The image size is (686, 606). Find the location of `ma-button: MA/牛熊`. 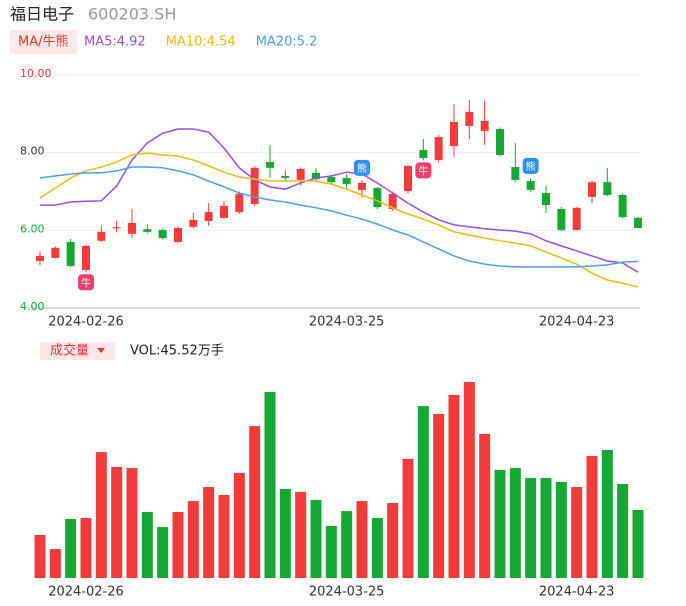

ma-button: MA/牛熊 is located at coordinates (43, 42).